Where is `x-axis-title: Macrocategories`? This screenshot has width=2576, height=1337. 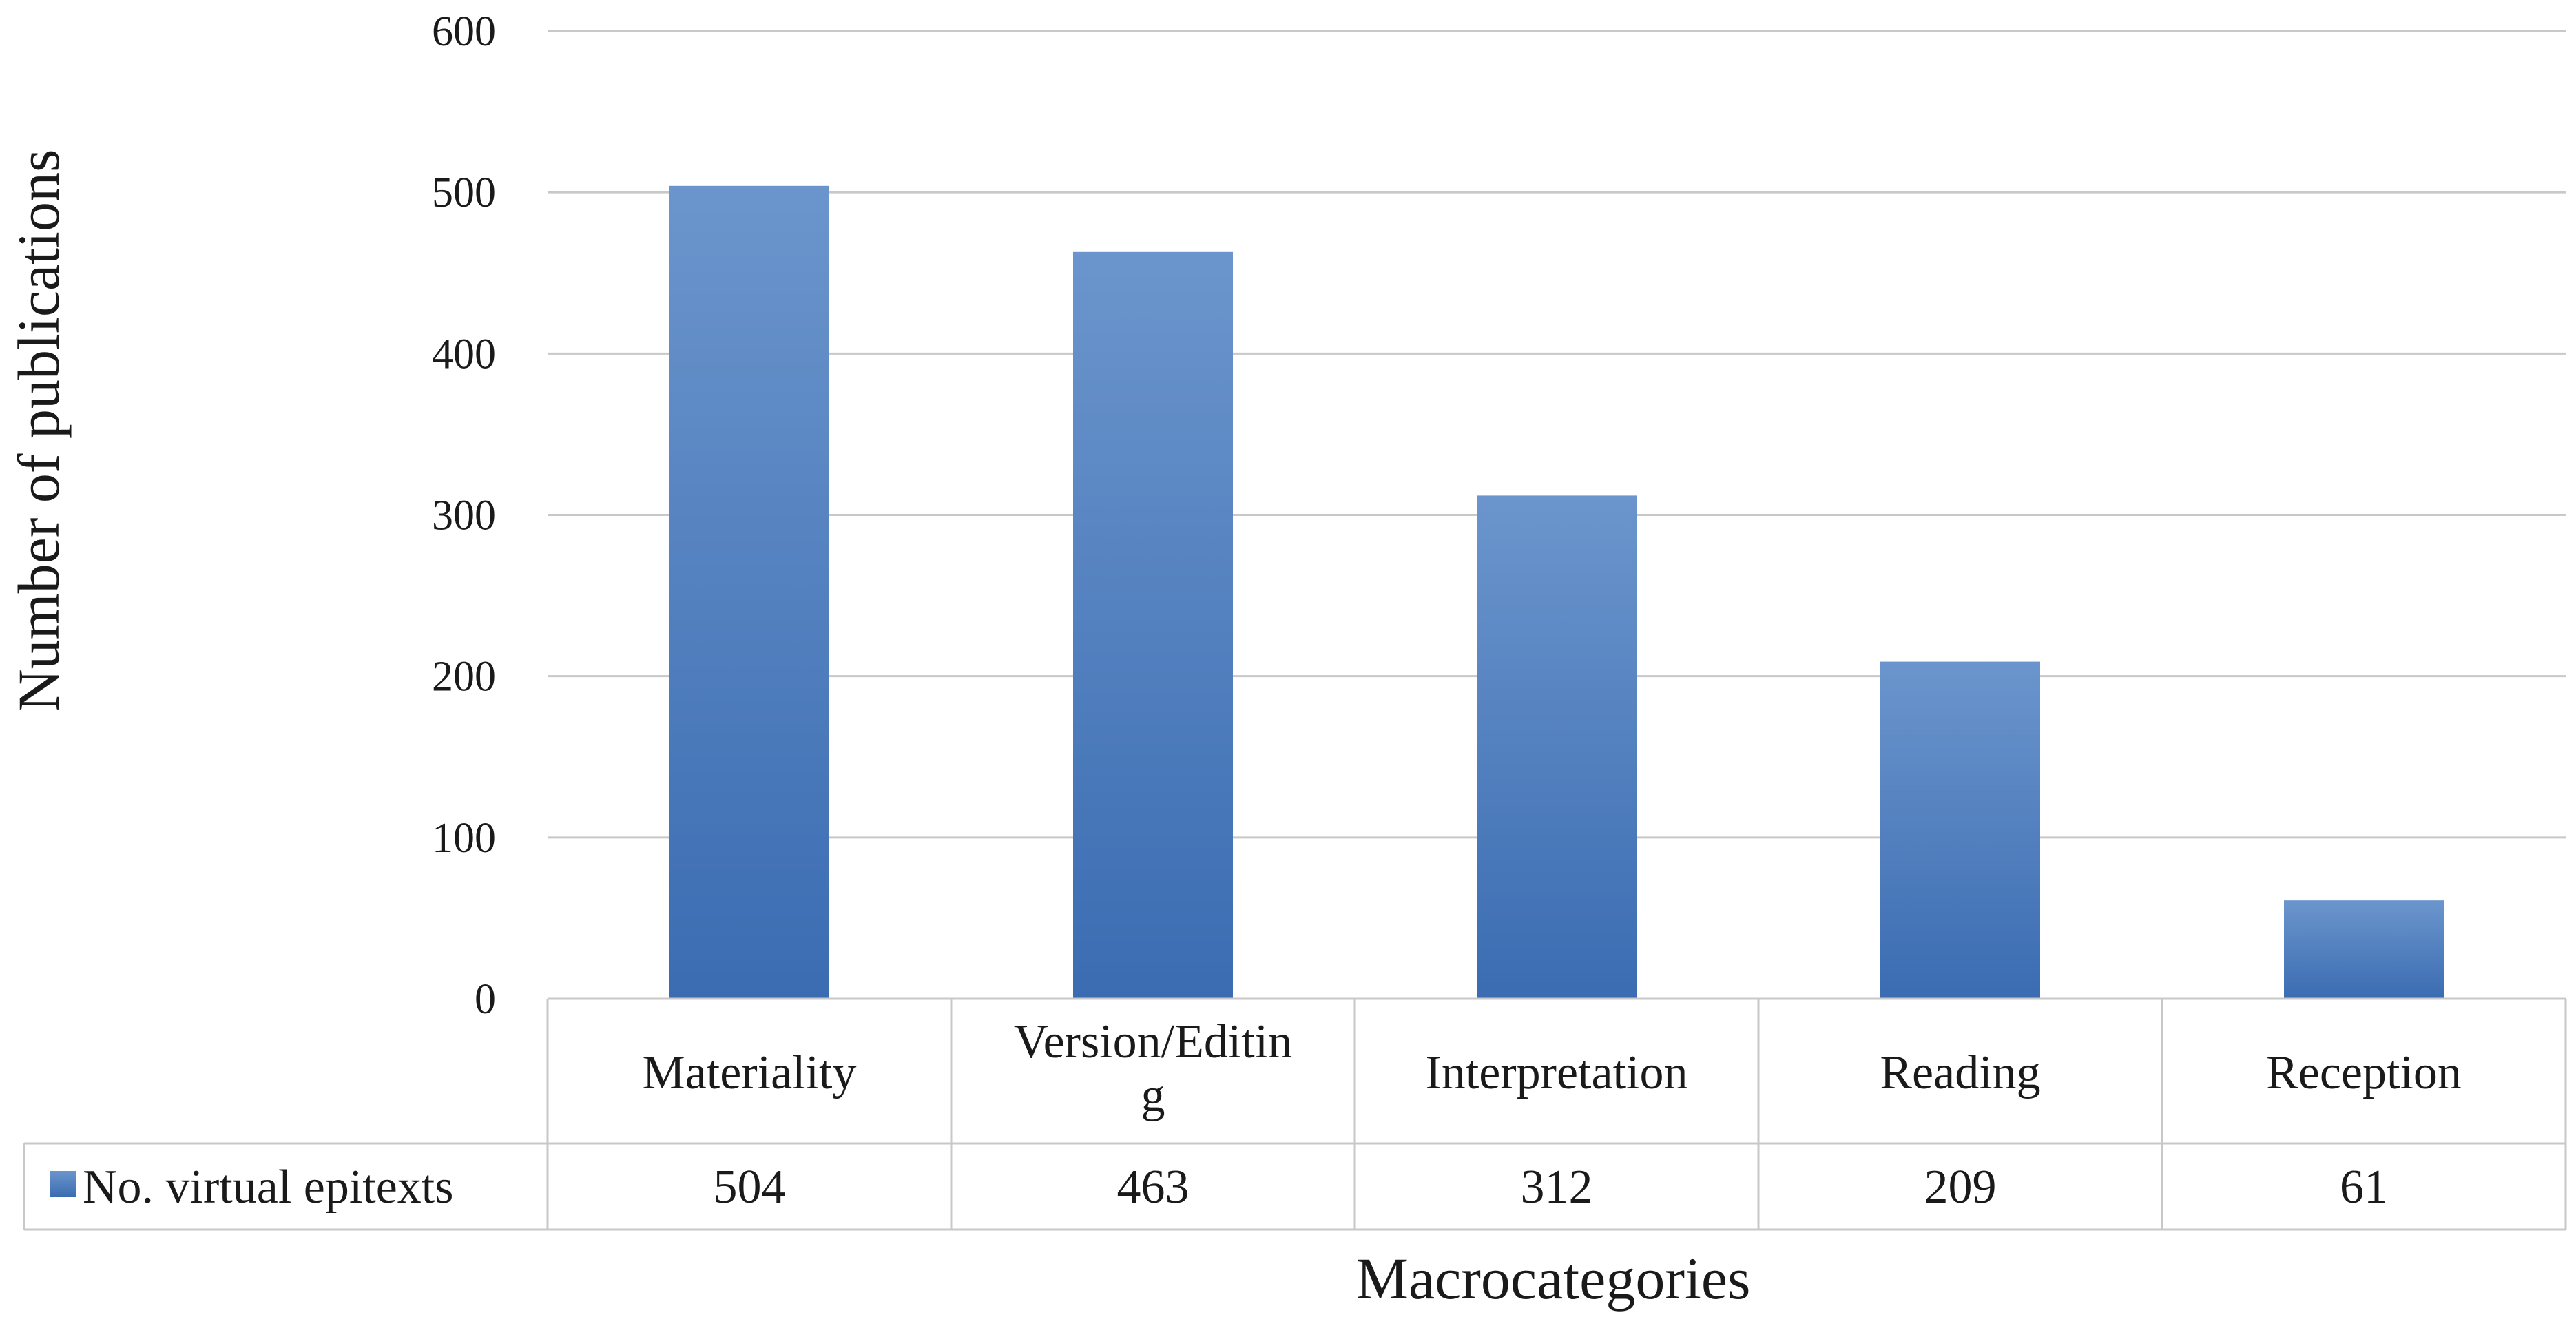 x-axis-title: Macrocategories is located at coordinates (1552, 1279).